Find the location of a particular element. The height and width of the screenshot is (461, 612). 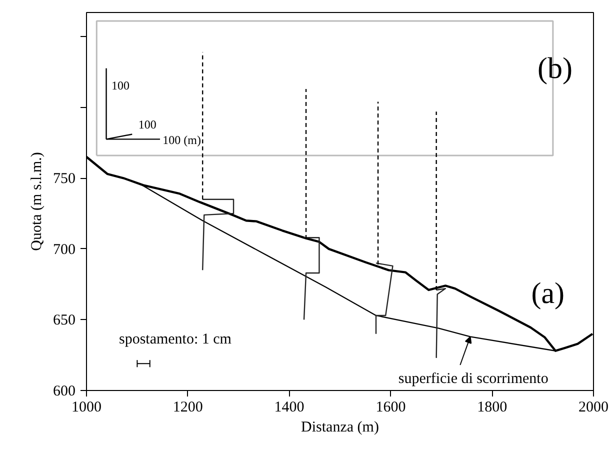

annotation: superficie di scorrimento is located at coordinates (473, 379).